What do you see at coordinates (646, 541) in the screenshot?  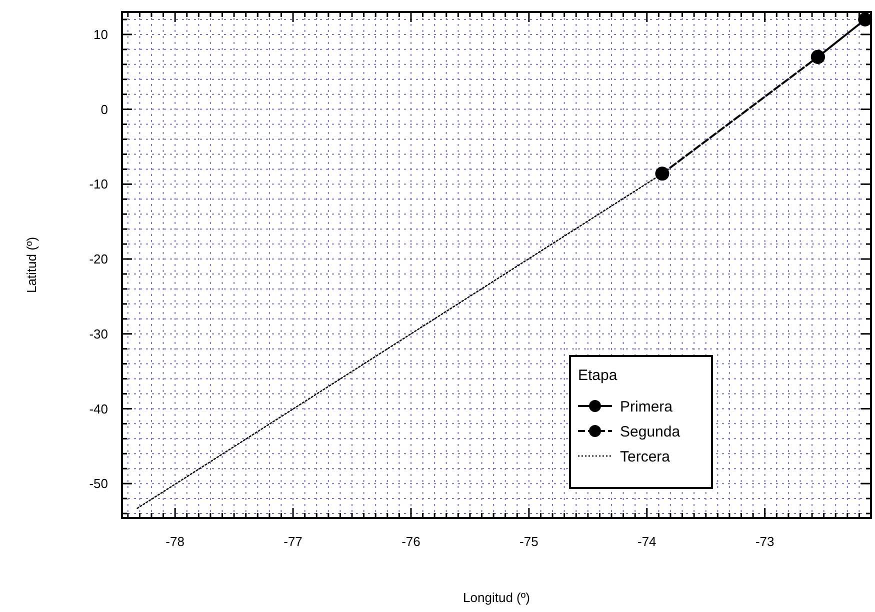 I see `x-tick-label: -74` at bounding box center [646, 541].